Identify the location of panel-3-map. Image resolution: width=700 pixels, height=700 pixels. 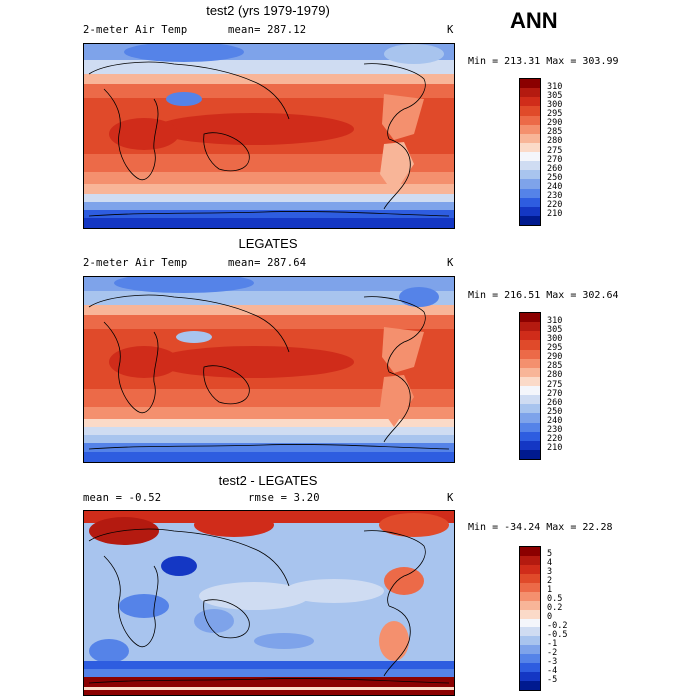
(269, 603).